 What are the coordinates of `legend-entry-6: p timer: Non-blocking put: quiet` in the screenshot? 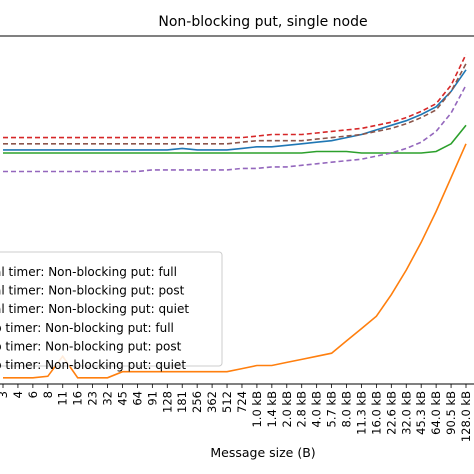 It's located at (93, 365).